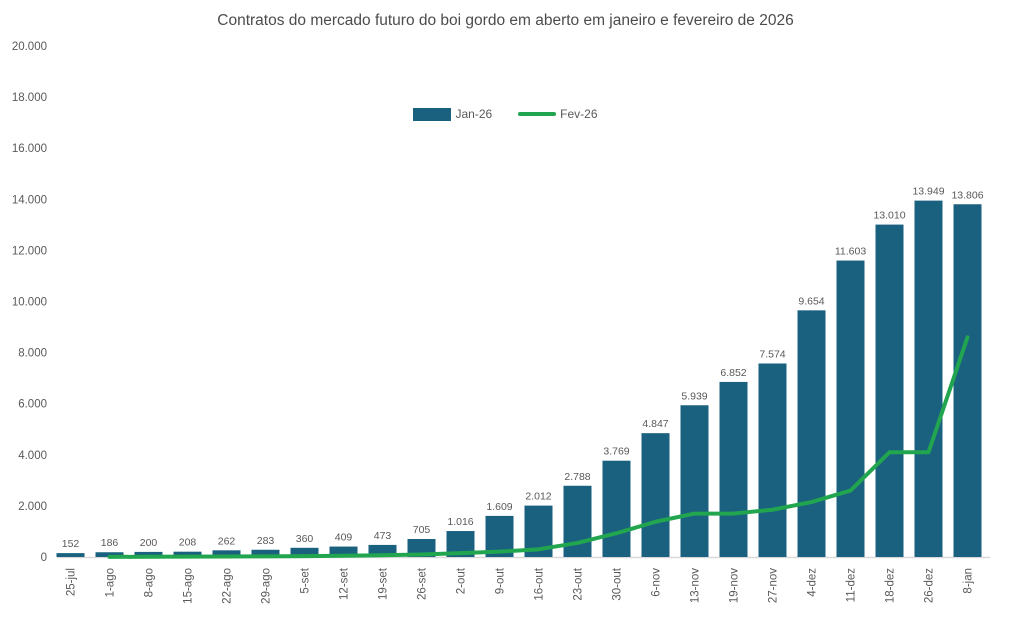 This screenshot has width=1011, height=629. Describe the element at coordinates (345, 583) in the screenshot. I see `x-tick-label: 12-set` at that location.